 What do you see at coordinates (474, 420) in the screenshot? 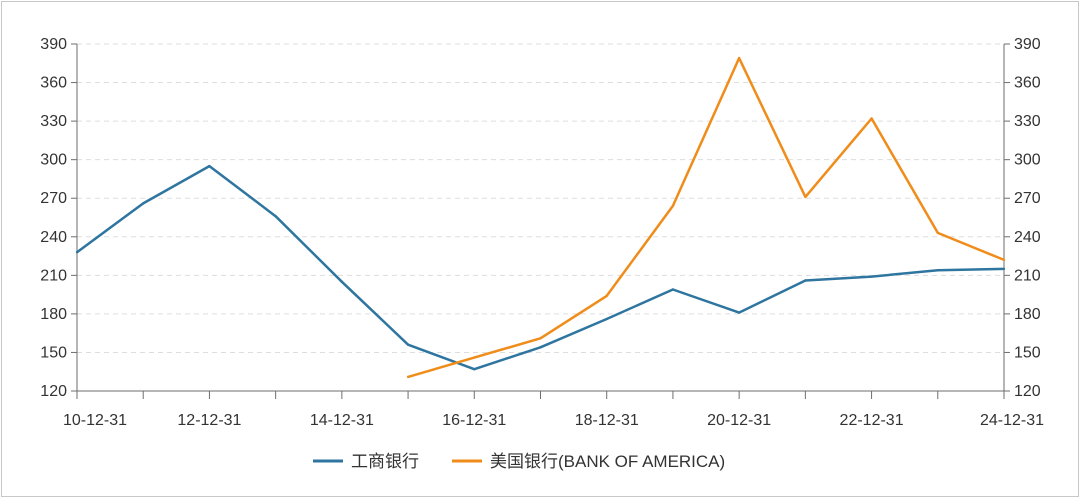
I see `x-tick-label: 16-12-31` at bounding box center [474, 420].